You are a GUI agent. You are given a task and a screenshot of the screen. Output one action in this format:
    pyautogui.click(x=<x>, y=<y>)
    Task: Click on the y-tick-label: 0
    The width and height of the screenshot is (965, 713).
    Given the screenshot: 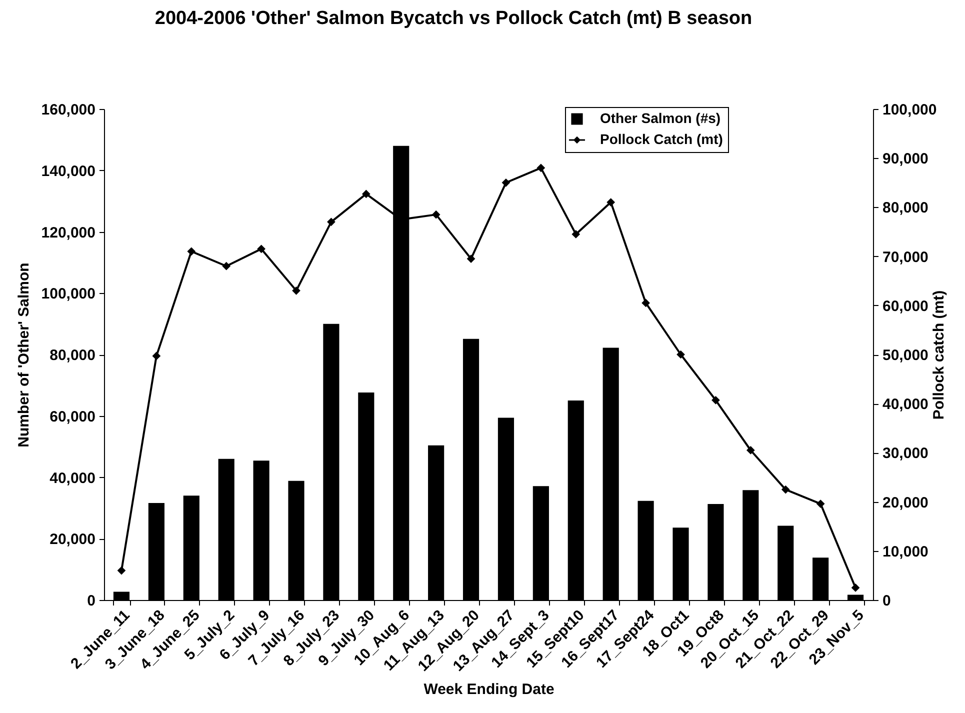 What is the action you would take?
    pyautogui.click(x=91, y=601)
    